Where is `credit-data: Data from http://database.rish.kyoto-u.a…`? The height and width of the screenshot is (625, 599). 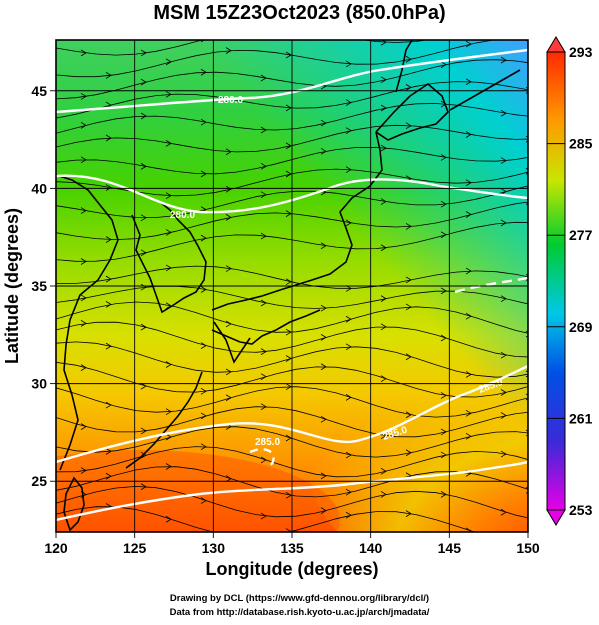 credit-data: Data from http://database.rish.kyoto-u.a… is located at coordinates (299, 612).